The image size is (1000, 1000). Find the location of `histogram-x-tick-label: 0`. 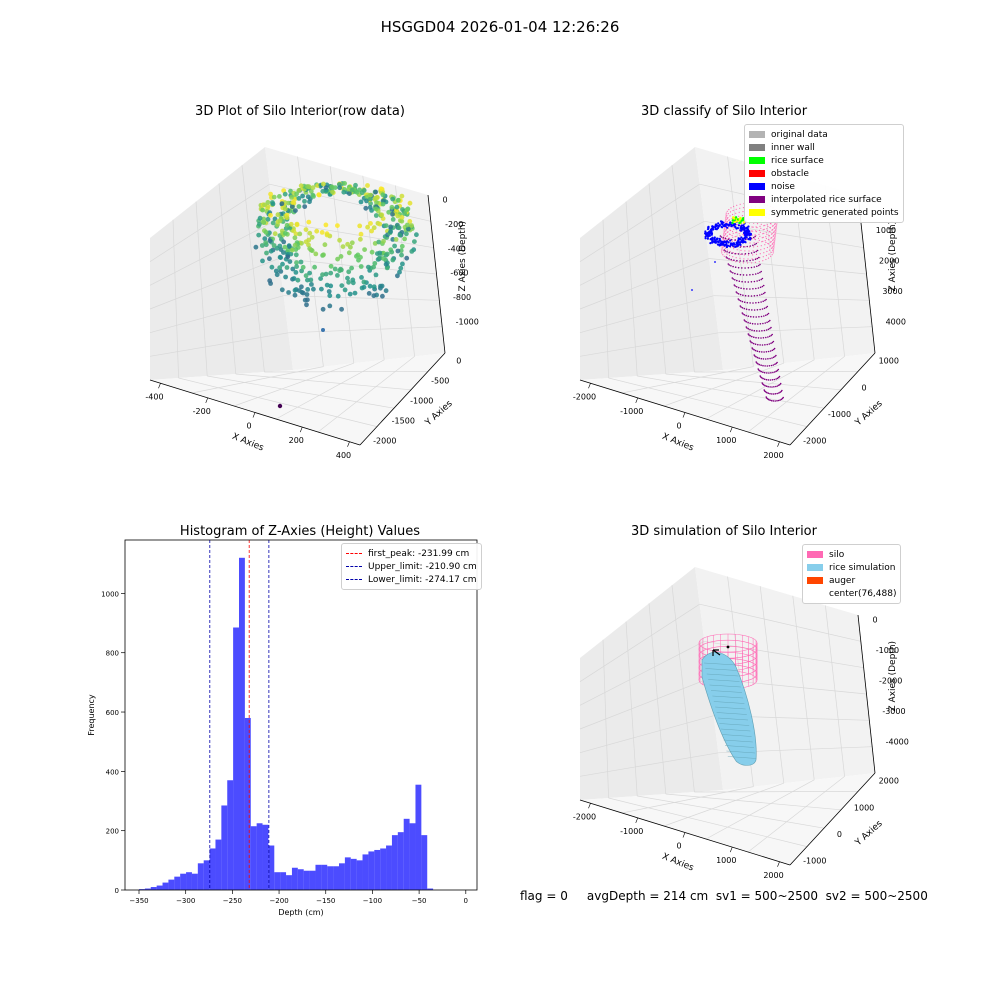

histogram-x-tick-label: 0 is located at coordinates (466, 901).